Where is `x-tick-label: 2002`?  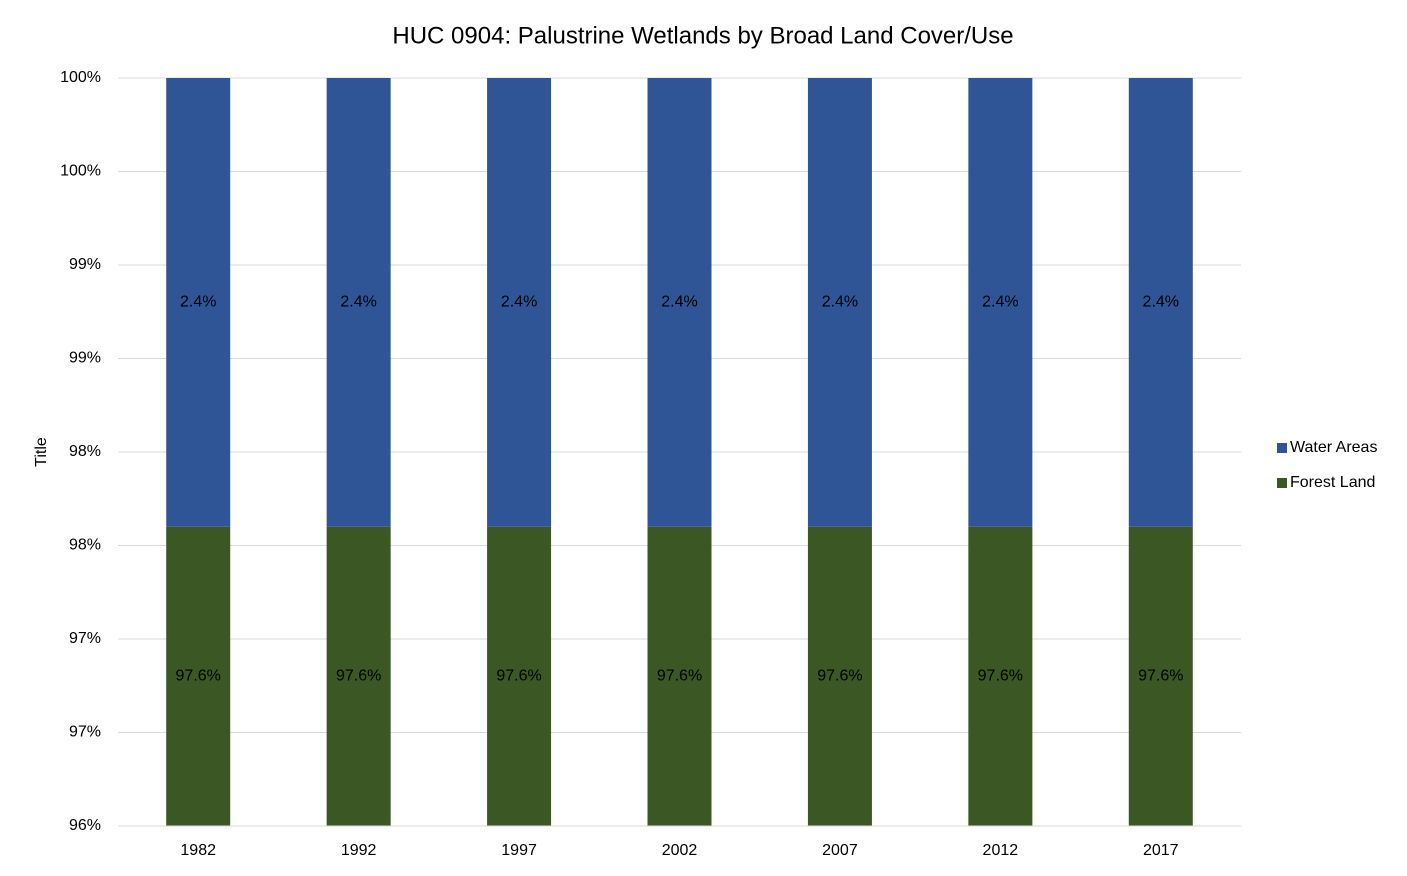 x-tick-label: 2002 is located at coordinates (680, 850).